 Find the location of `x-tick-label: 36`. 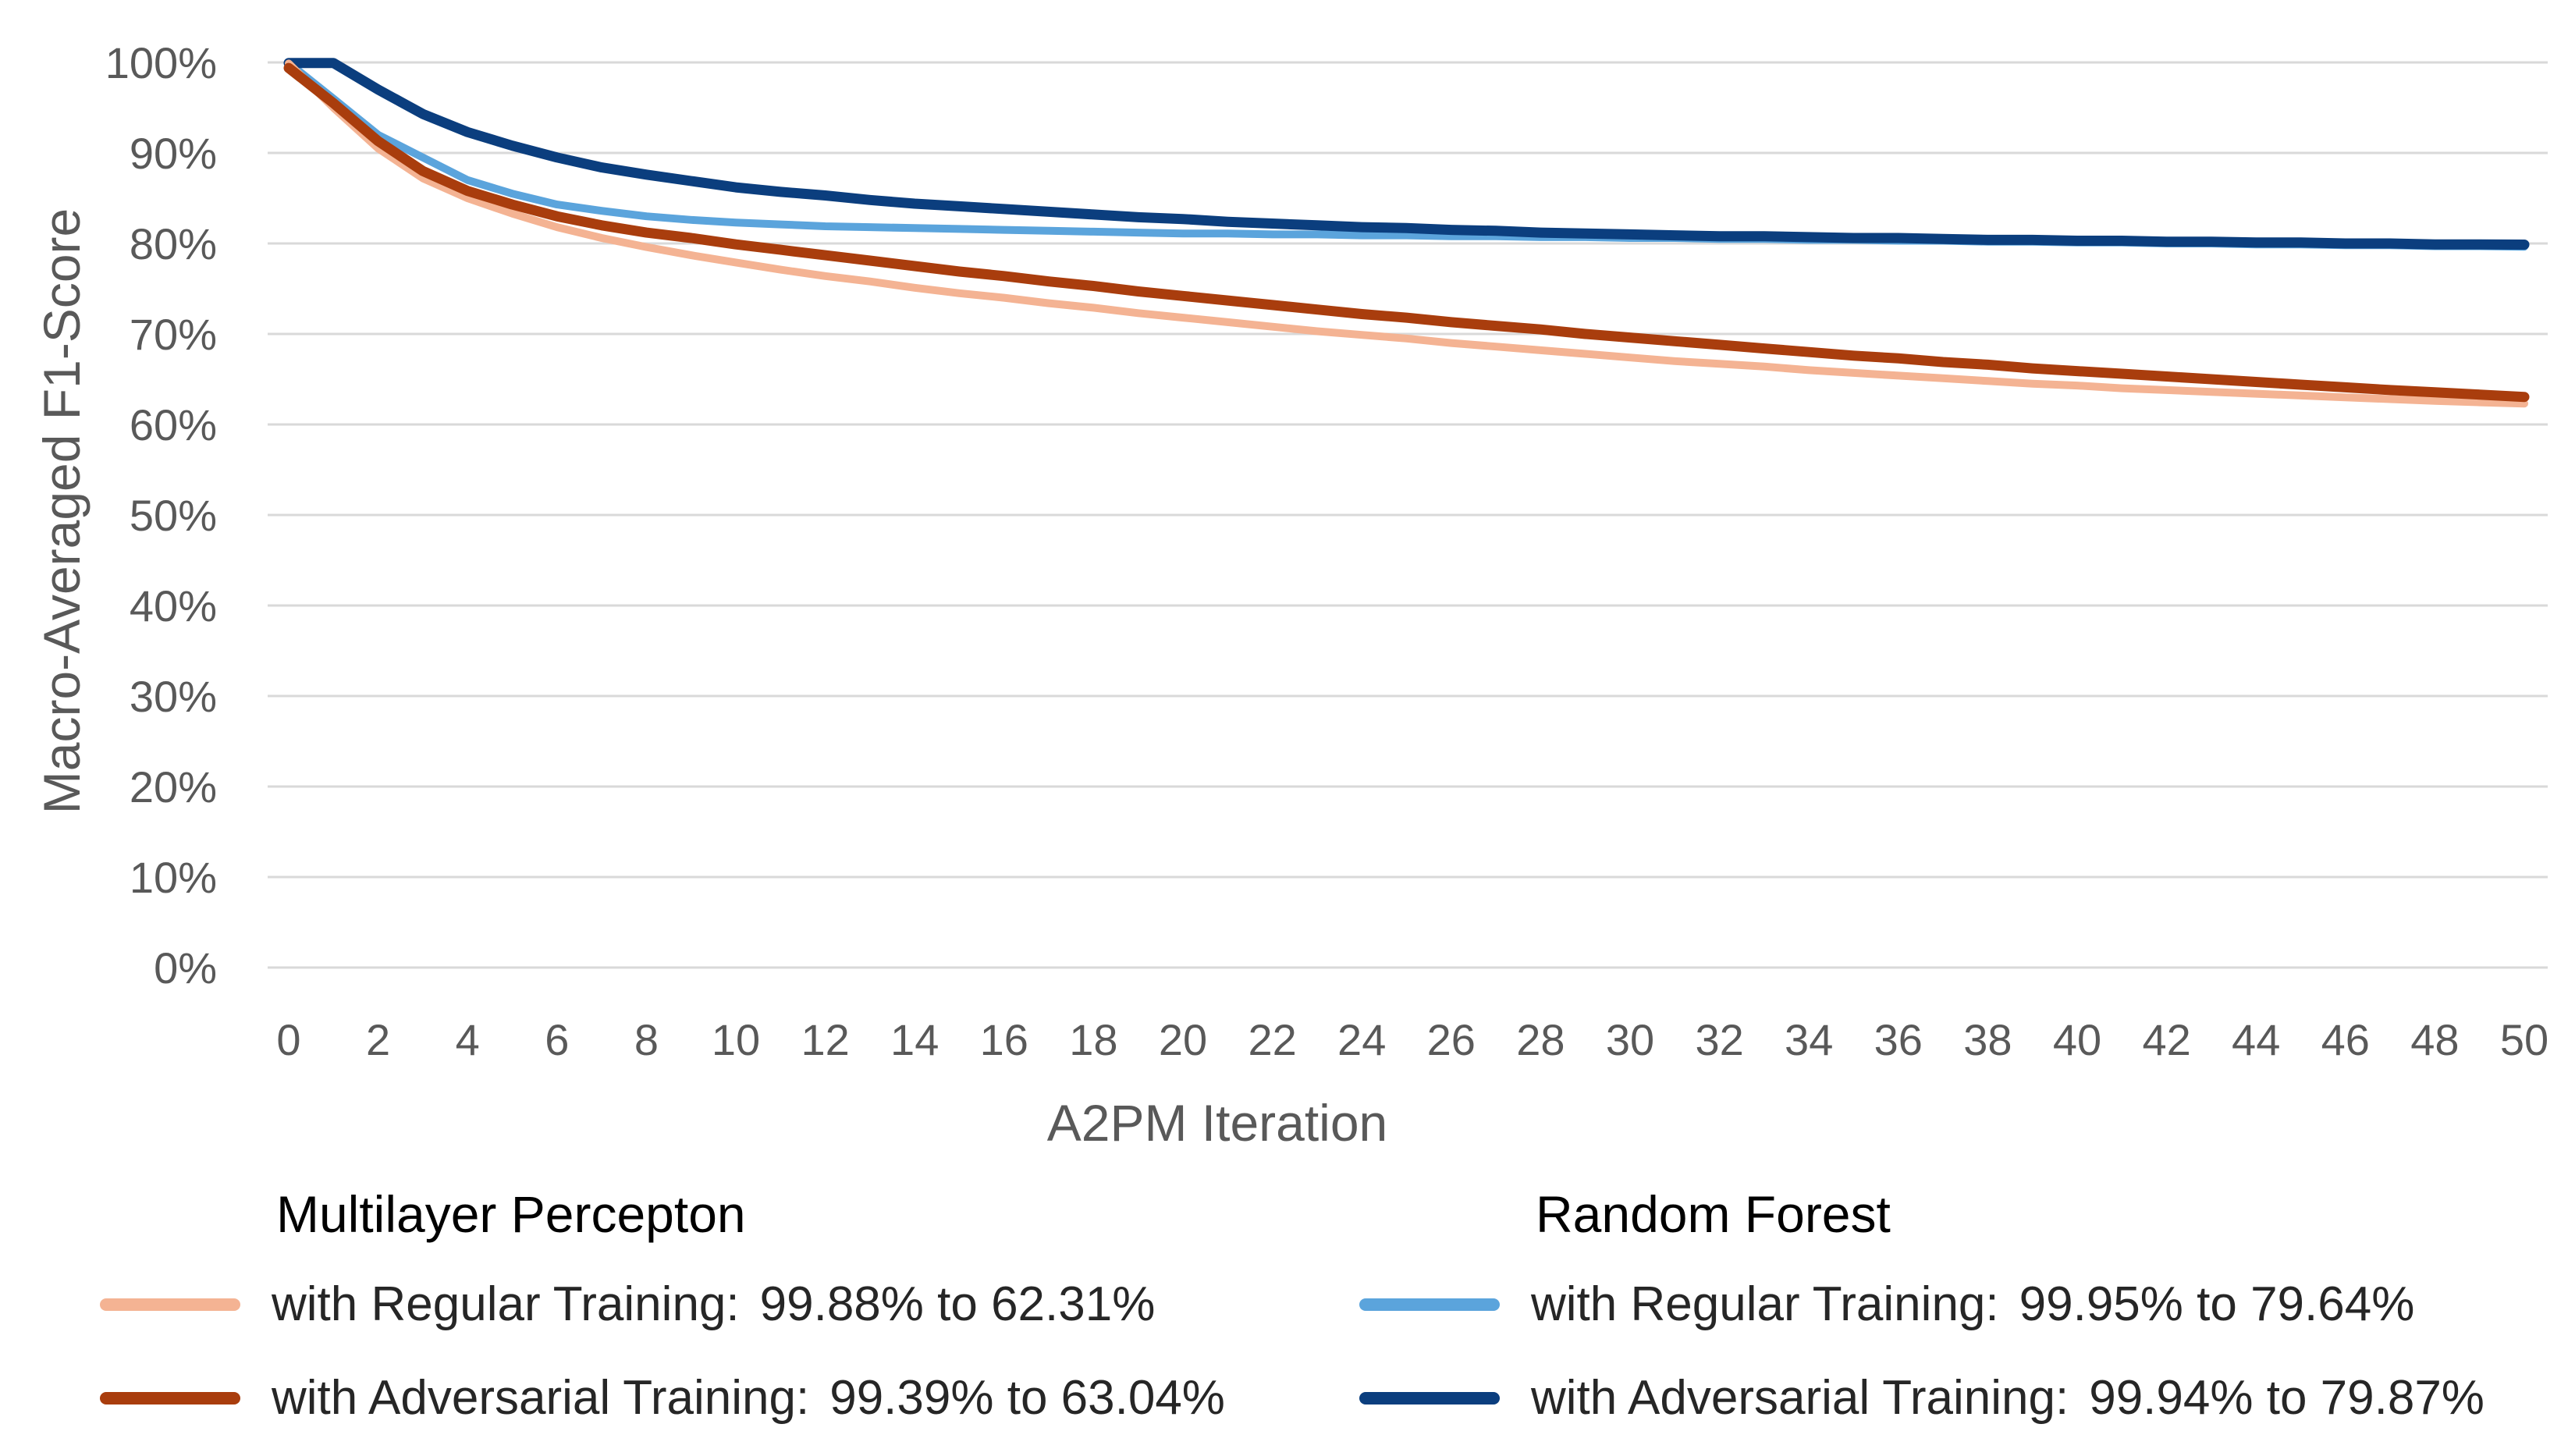

x-tick-label: 36 is located at coordinates (1898, 1039).